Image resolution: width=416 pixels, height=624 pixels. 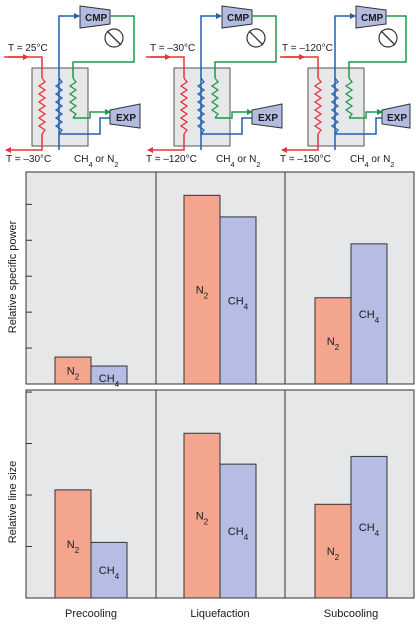 I want to click on inlet-temp-label: T = 25°C, so click(x=28, y=48).